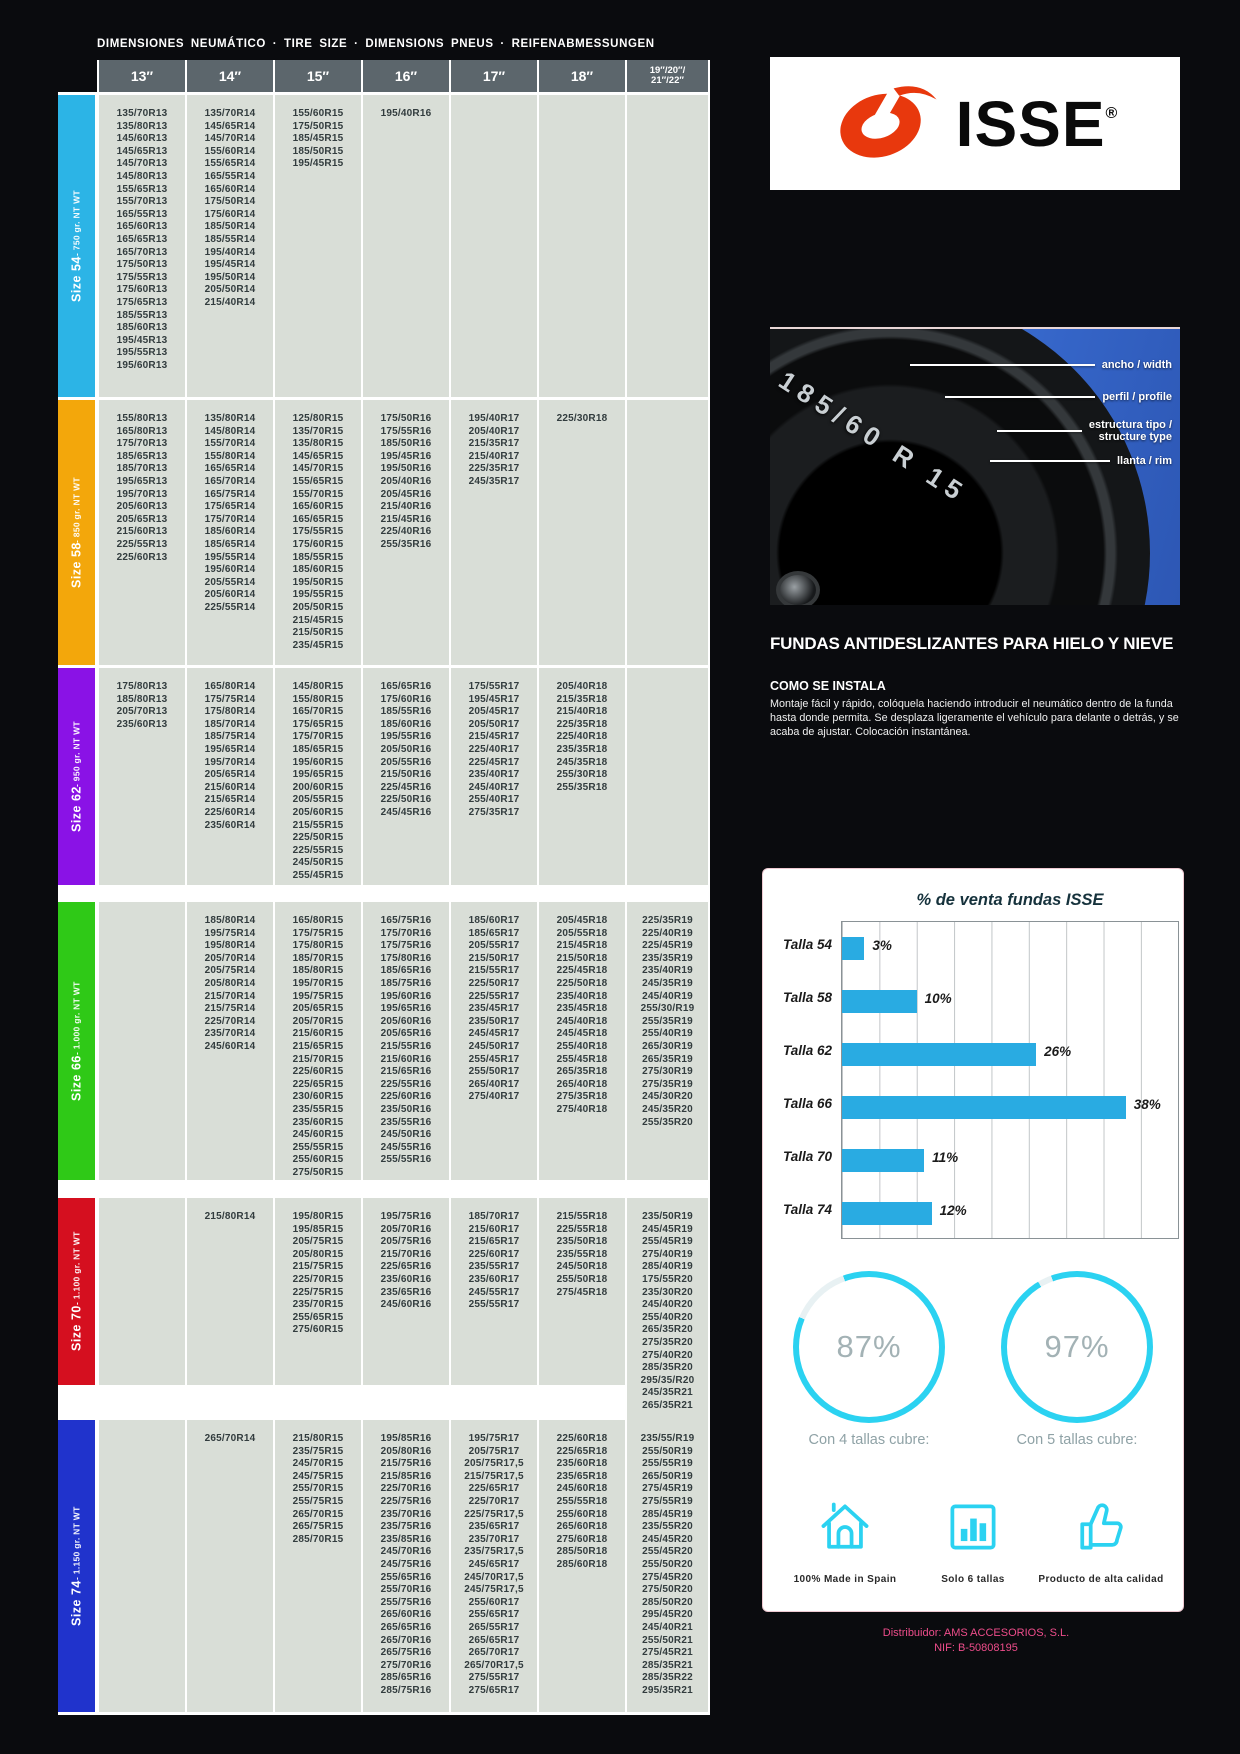 This screenshot has height=1754, width=1240. Describe the element at coordinates (230, 1216) in the screenshot. I see `tire-size: 215/80R14` at that location.